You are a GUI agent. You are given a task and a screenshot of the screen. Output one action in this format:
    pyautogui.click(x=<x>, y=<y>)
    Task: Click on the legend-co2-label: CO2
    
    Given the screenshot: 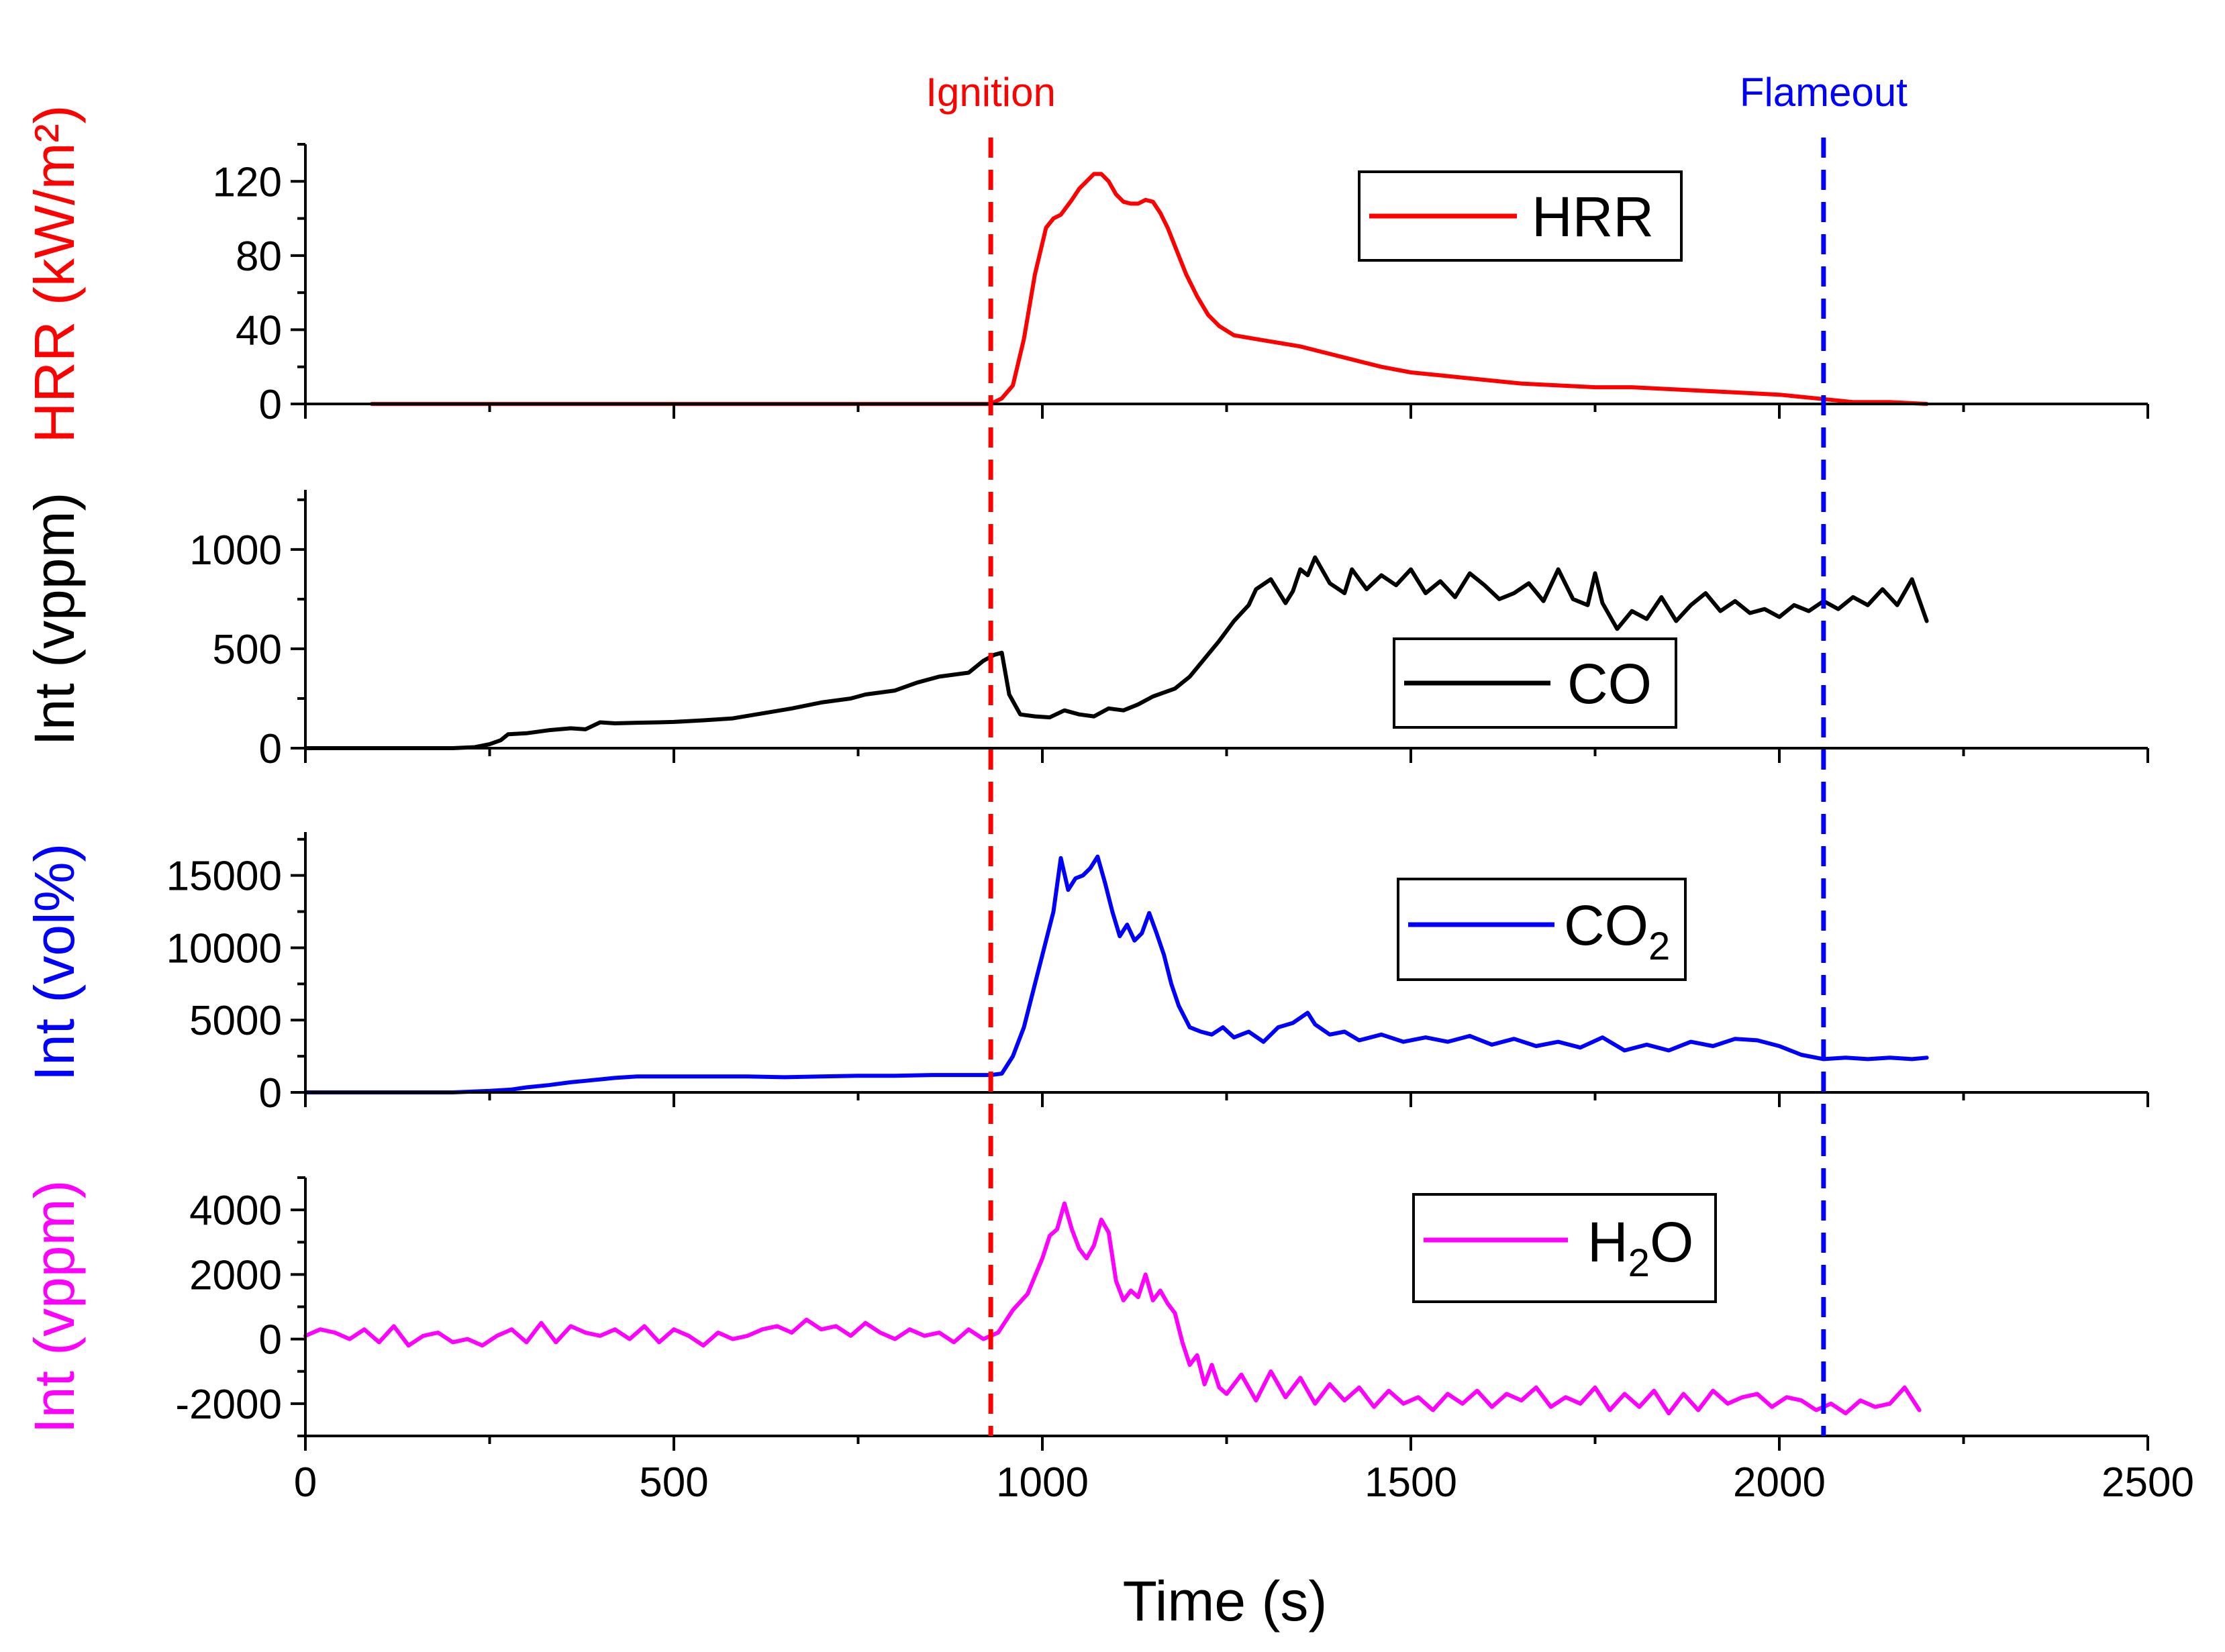 What is the action you would take?
    pyautogui.click(x=1617, y=931)
    